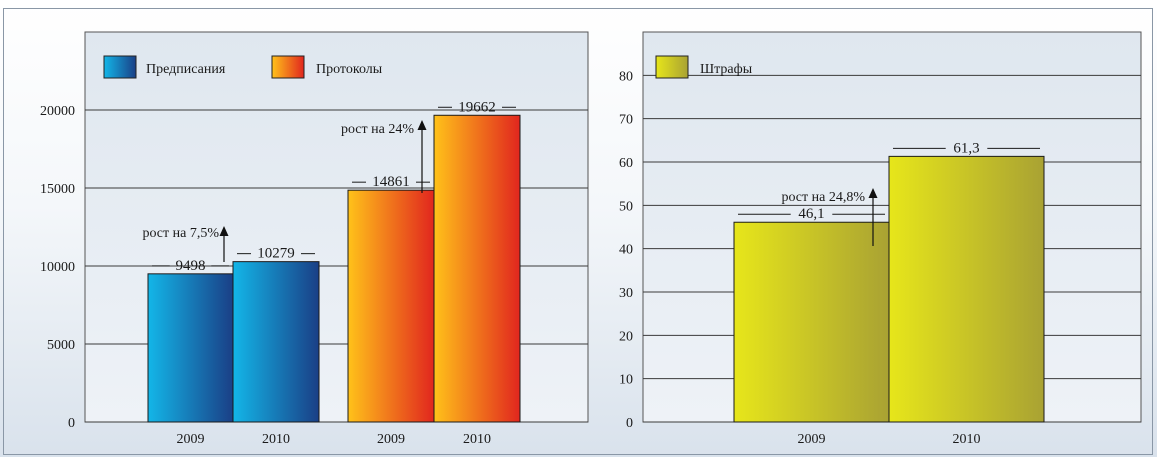  I want to click on y-tick-label: 5000, so click(61, 345).